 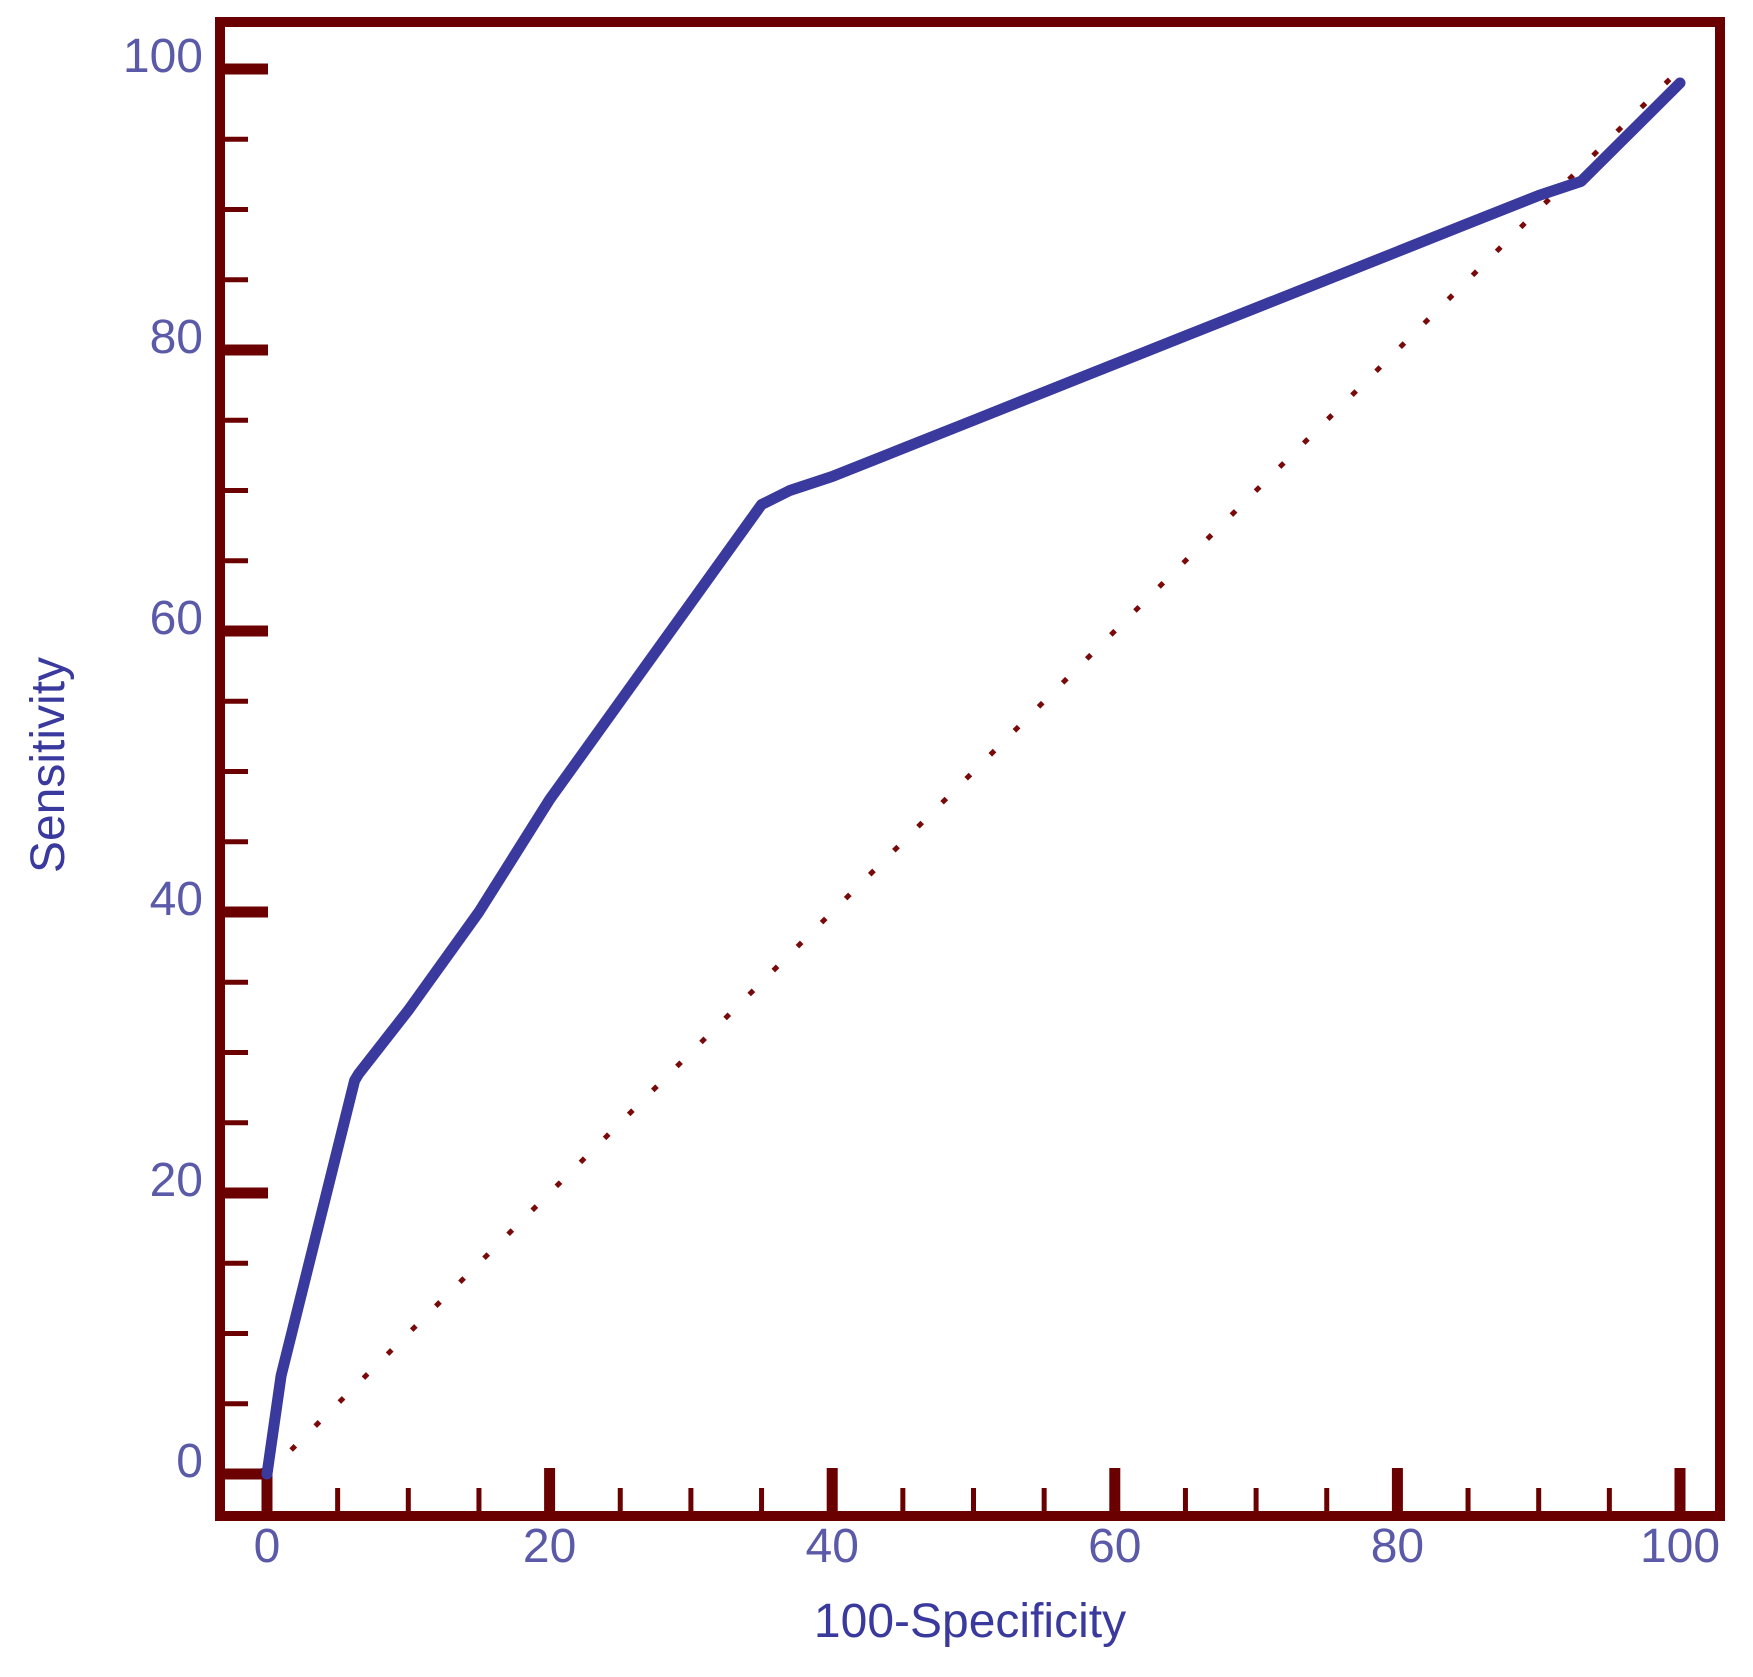 What do you see at coordinates (163, 56) in the screenshot?
I see `y-tick-label: 100` at bounding box center [163, 56].